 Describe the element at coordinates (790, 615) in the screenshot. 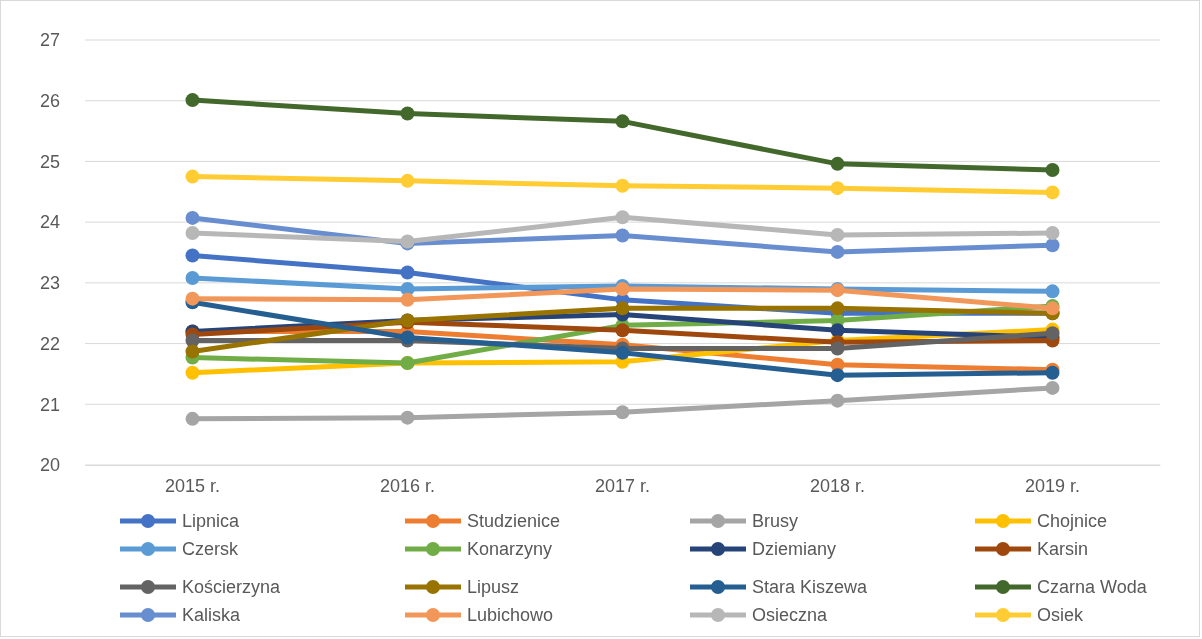

I see `legend-label: Osieczna` at that location.